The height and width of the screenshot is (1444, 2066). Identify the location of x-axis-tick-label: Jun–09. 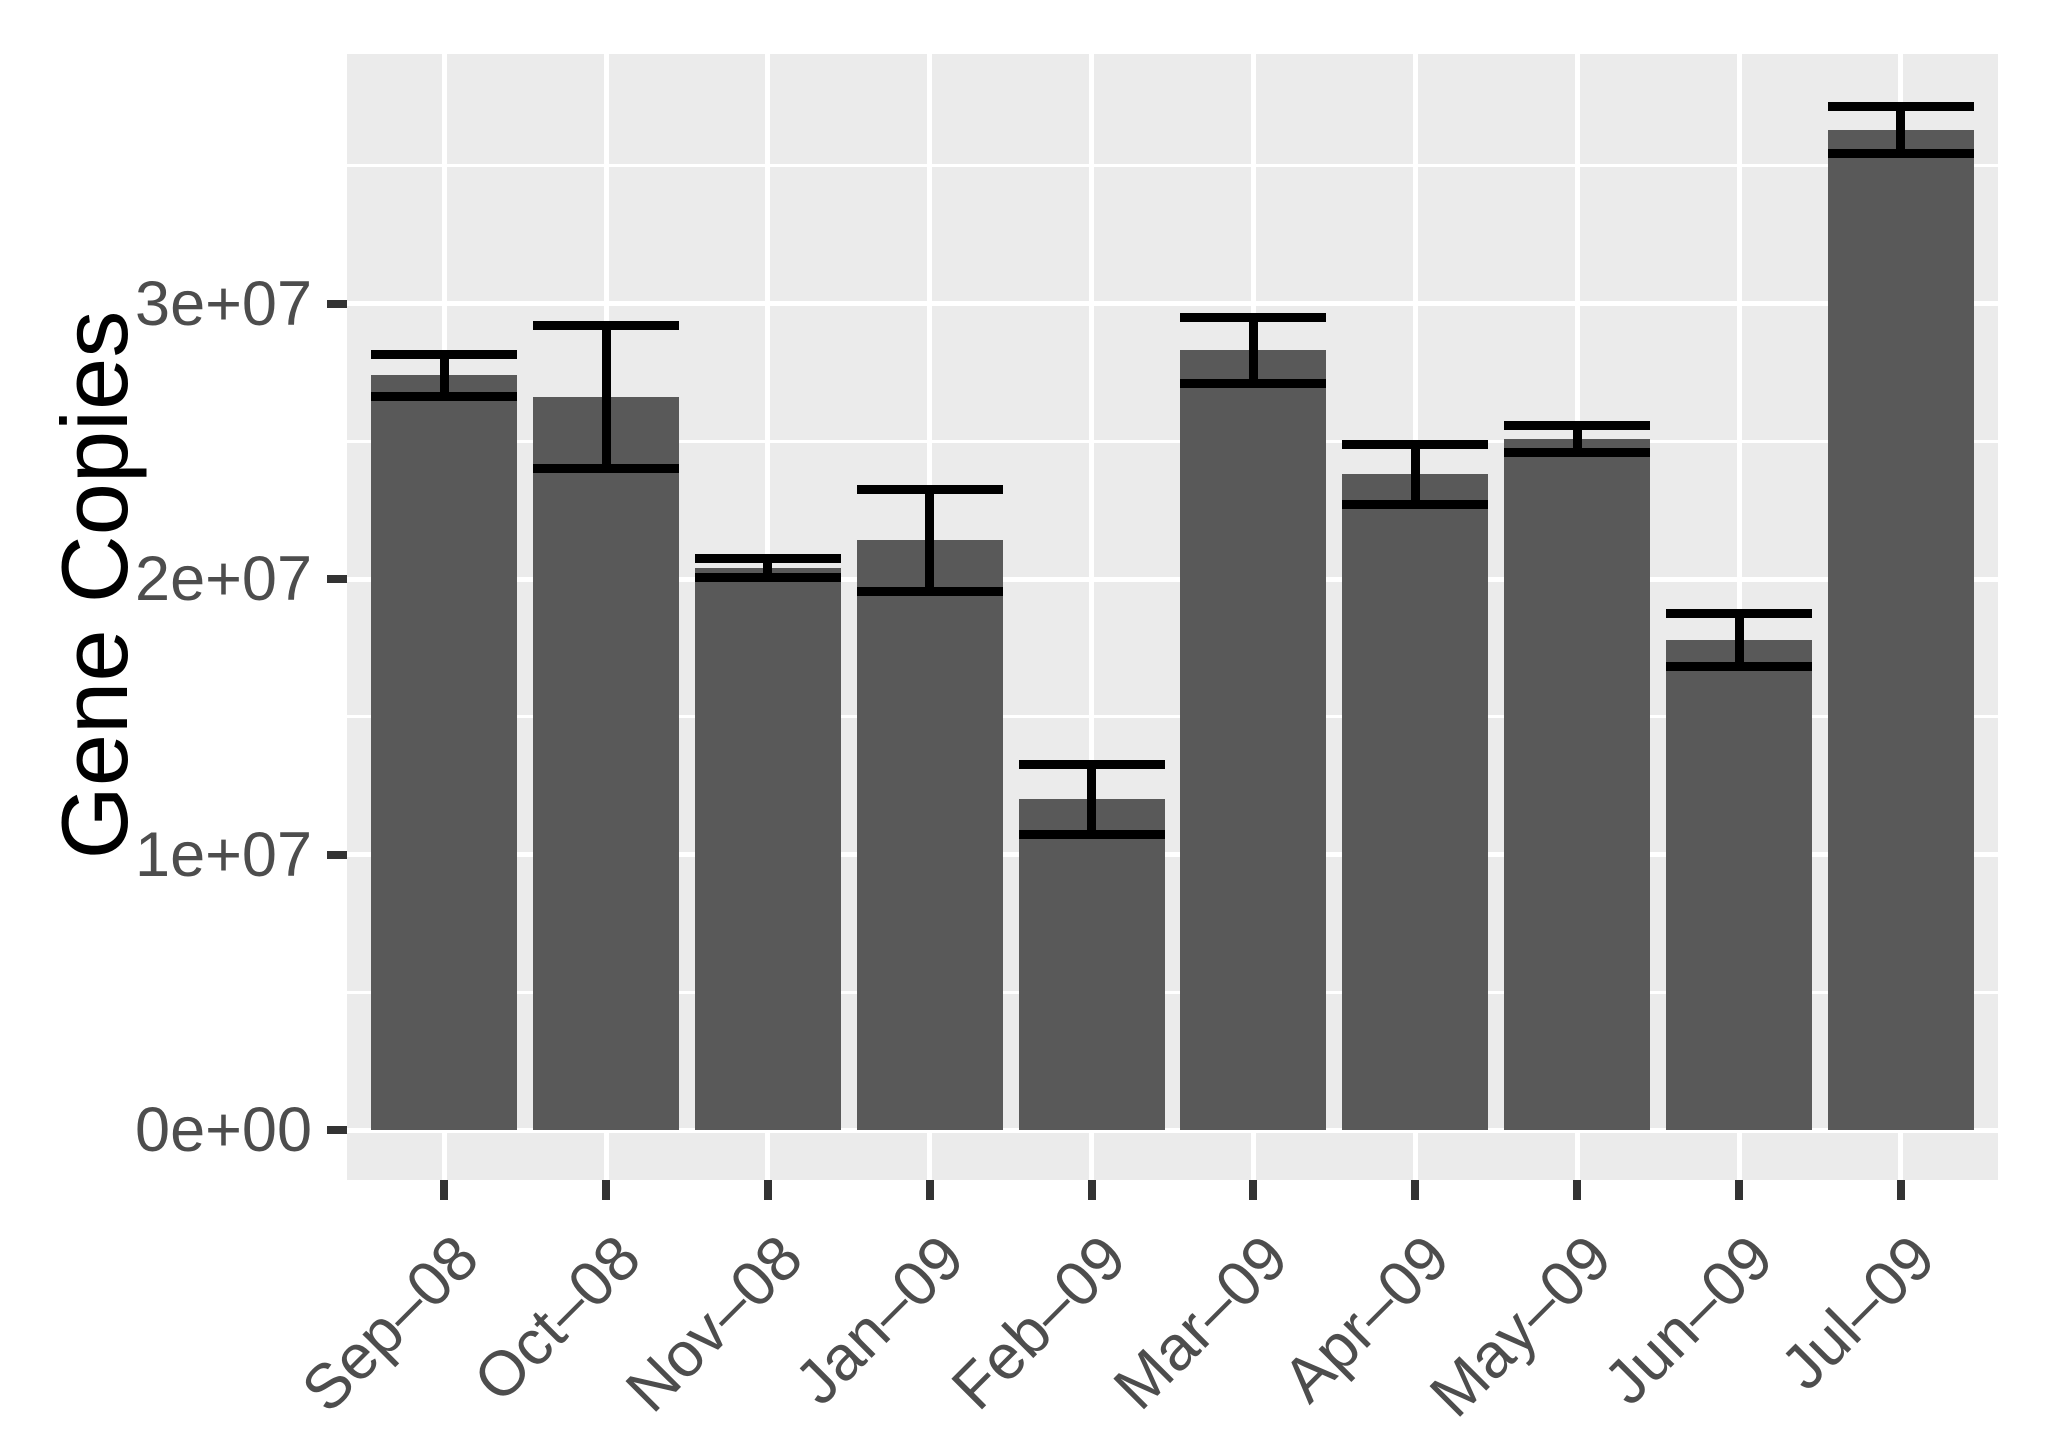
(1689, 1320).